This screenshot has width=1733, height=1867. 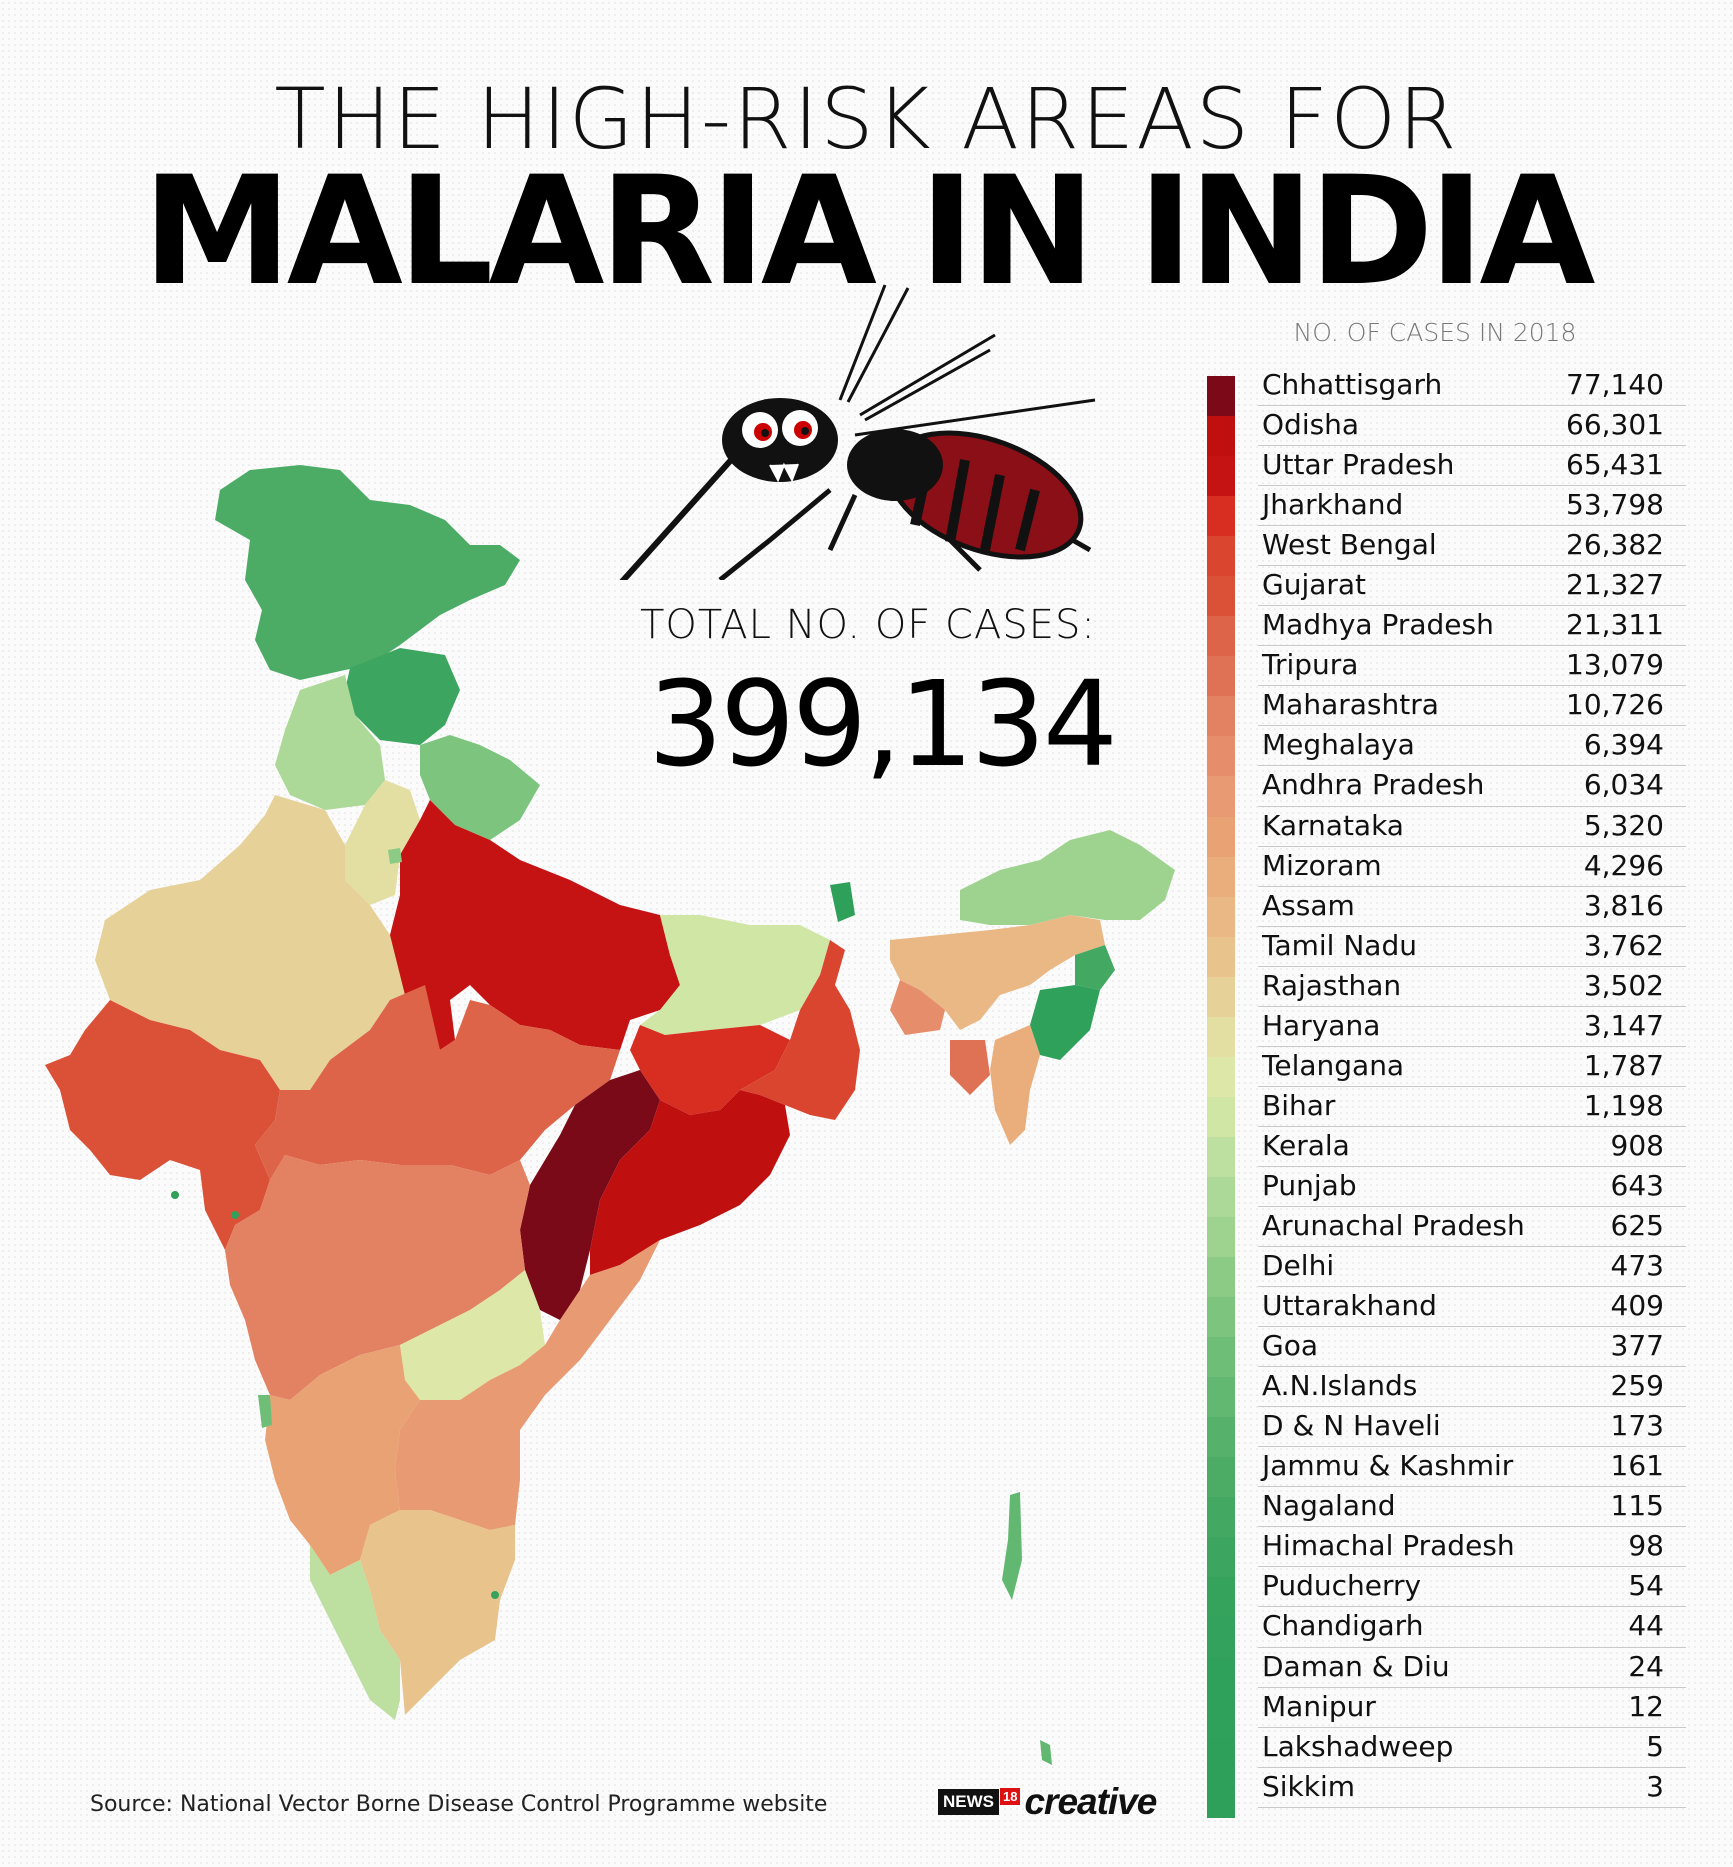 I want to click on table-row: Andhra Pradesh 6,034, so click(x=1472, y=786).